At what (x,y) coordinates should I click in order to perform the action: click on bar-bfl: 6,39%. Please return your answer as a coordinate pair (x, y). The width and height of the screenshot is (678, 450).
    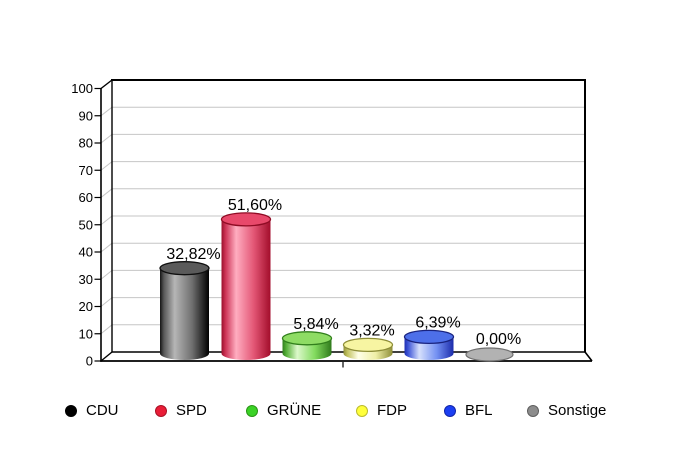
    Looking at the image, I should click on (432, 337).